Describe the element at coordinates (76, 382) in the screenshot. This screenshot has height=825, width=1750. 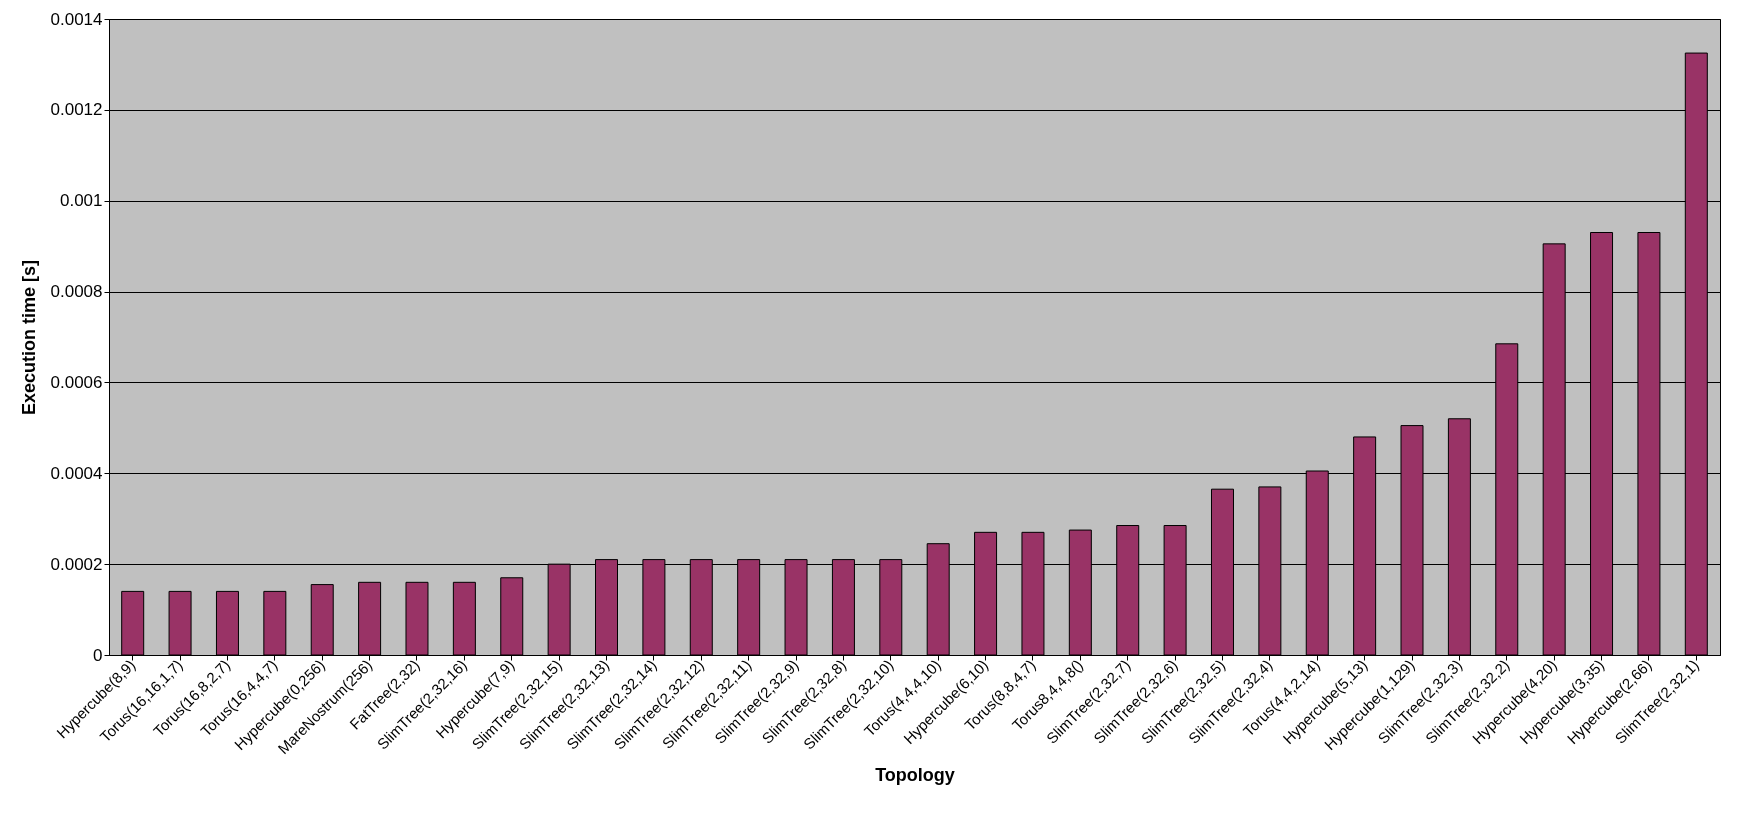
I see `y-tick-label: 0.0006` at that location.